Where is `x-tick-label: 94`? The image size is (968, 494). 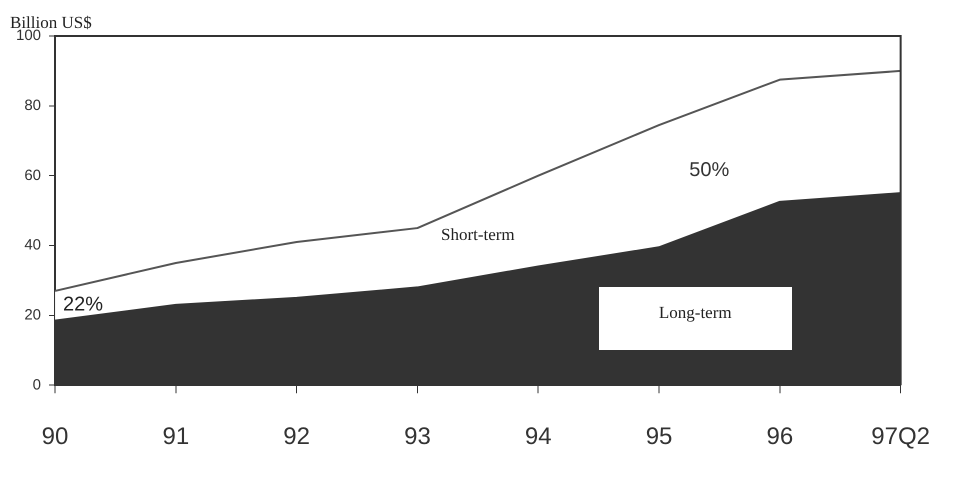 x-tick-label: 94 is located at coordinates (538, 436).